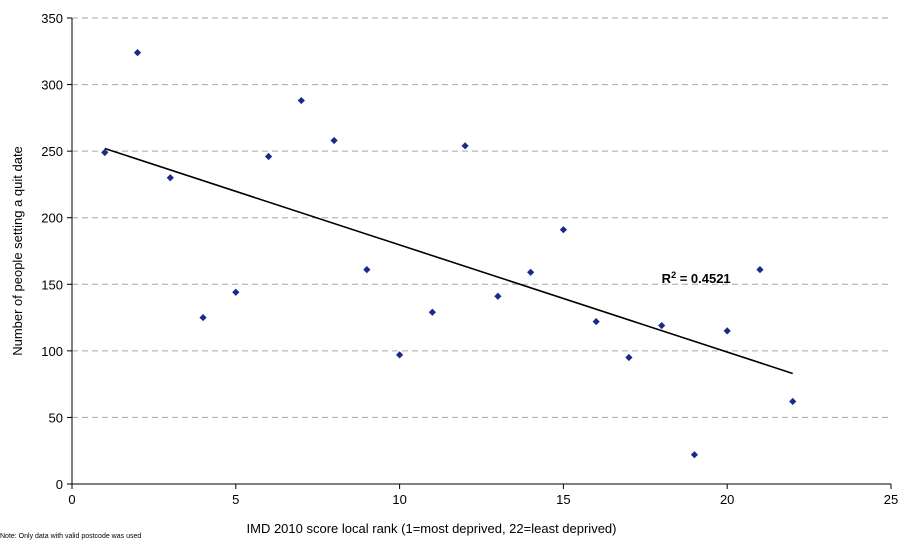 The width and height of the screenshot is (899, 541). What do you see at coordinates (696, 278) in the screenshot?
I see `r-squared-label: R2 = 0.4521` at bounding box center [696, 278].